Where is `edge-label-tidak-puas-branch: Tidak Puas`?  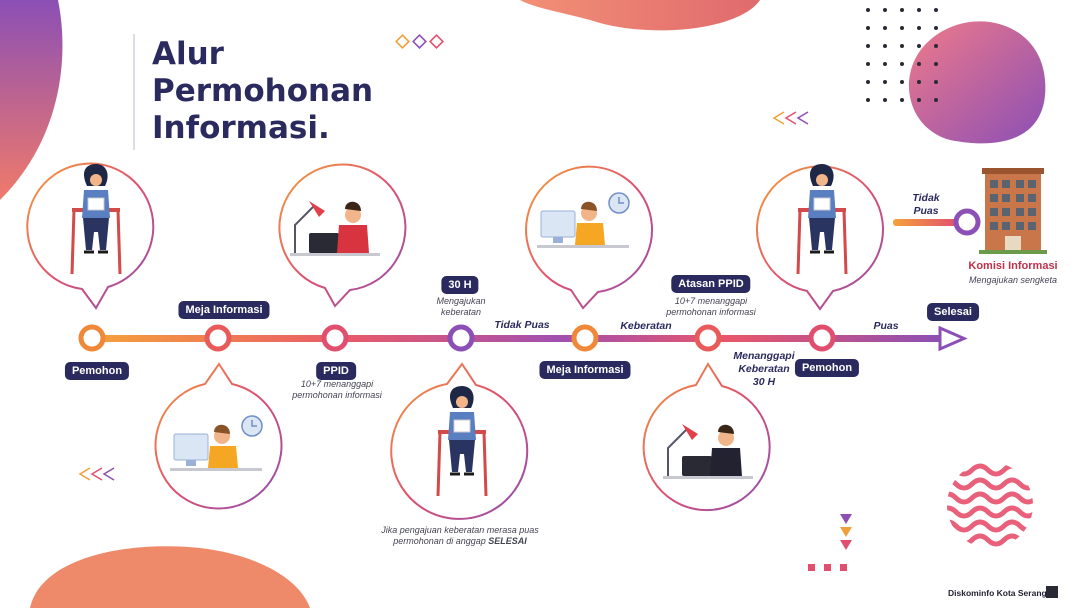
edge-label-tidak-puas-branch: Tidak Puas is located at coordinates (926, 204).